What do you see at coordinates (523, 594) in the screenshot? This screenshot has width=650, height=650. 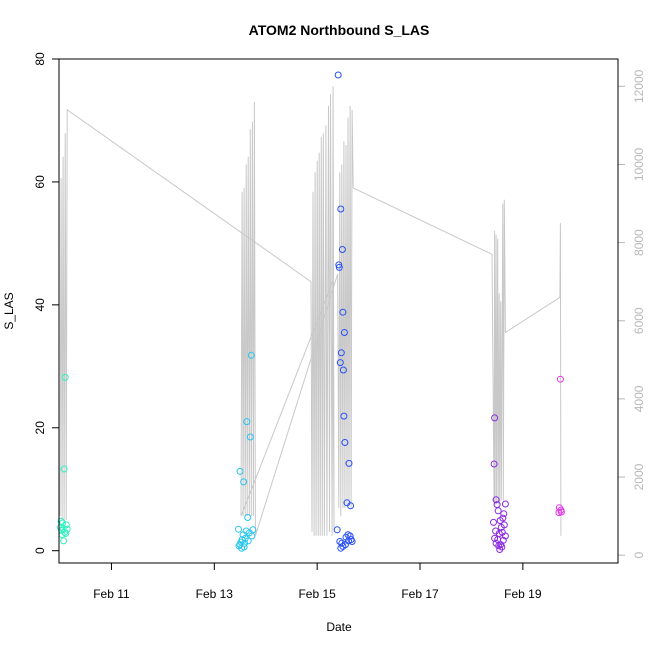 I see `x-tick-label: Feb 19` at bounding box center [523, 594].